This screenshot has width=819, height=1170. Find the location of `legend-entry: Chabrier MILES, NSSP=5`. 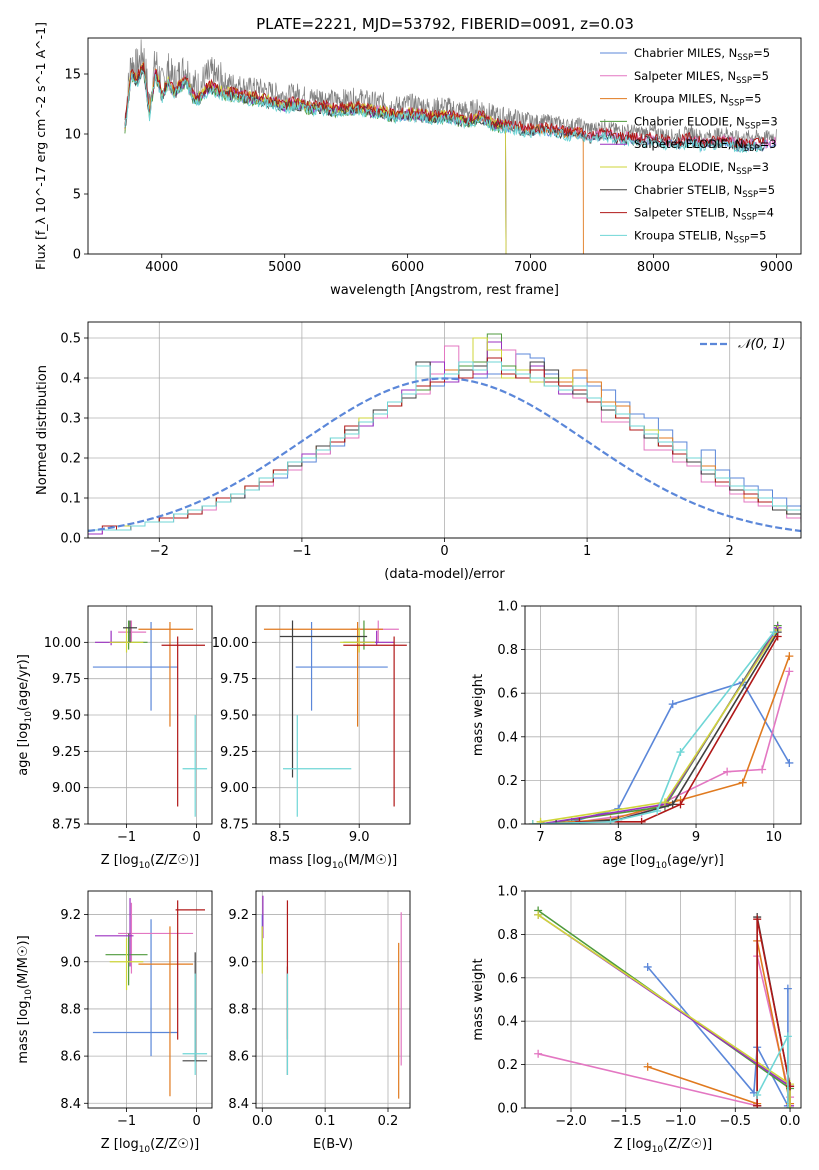

legend-entry: Chabrier MILES, NSSP=5 is located at coordinates (702, 54).